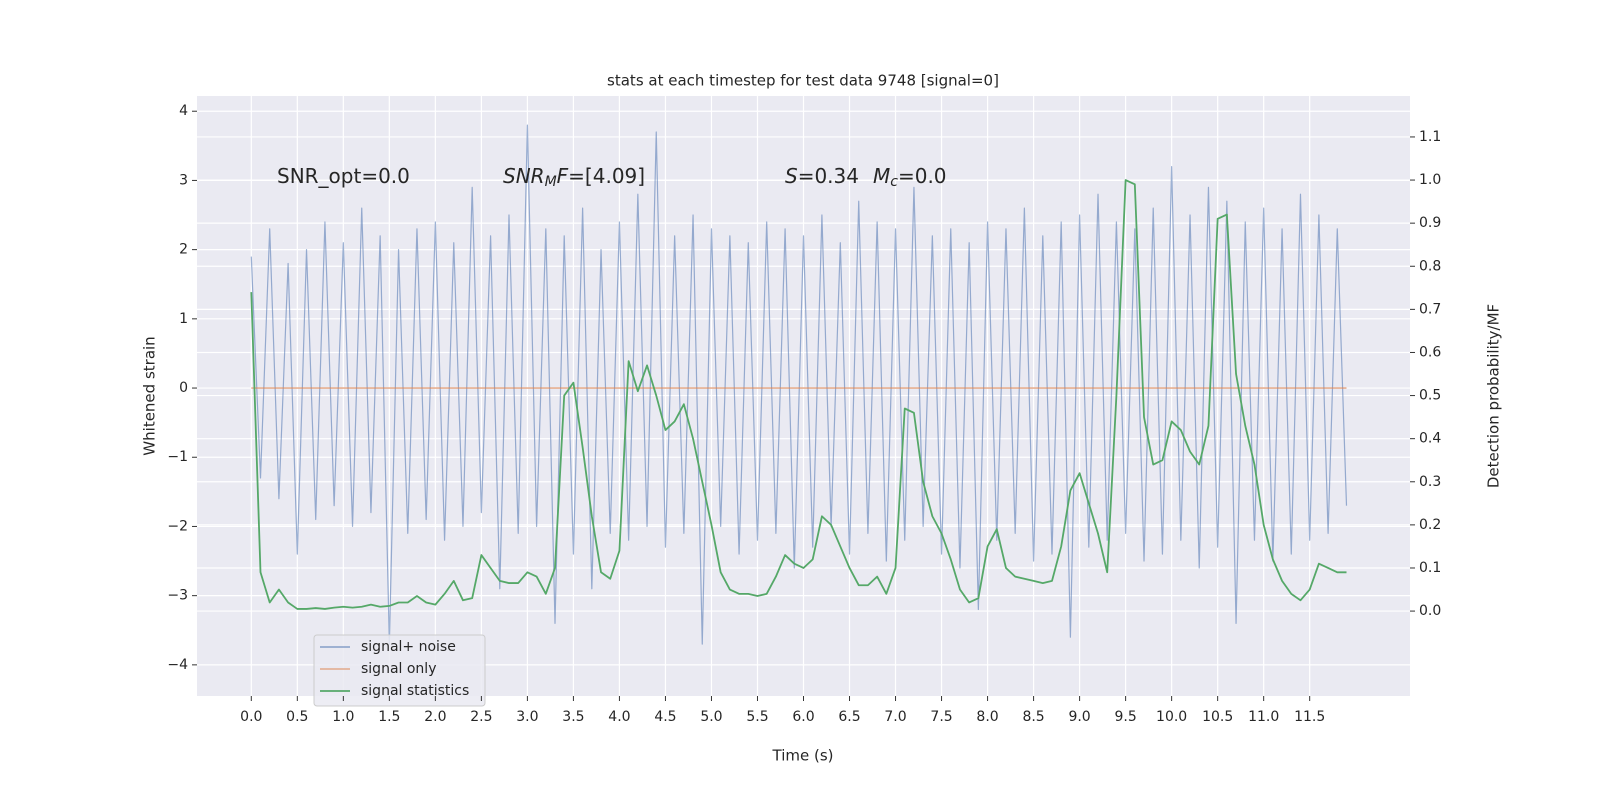 Image resolution: width=1600 pixels, height=800 pixels. What do you see at coordinates (183, 111) in the screenshot?
I see `y-tick-label: 4` at bounding box center [183, 111].